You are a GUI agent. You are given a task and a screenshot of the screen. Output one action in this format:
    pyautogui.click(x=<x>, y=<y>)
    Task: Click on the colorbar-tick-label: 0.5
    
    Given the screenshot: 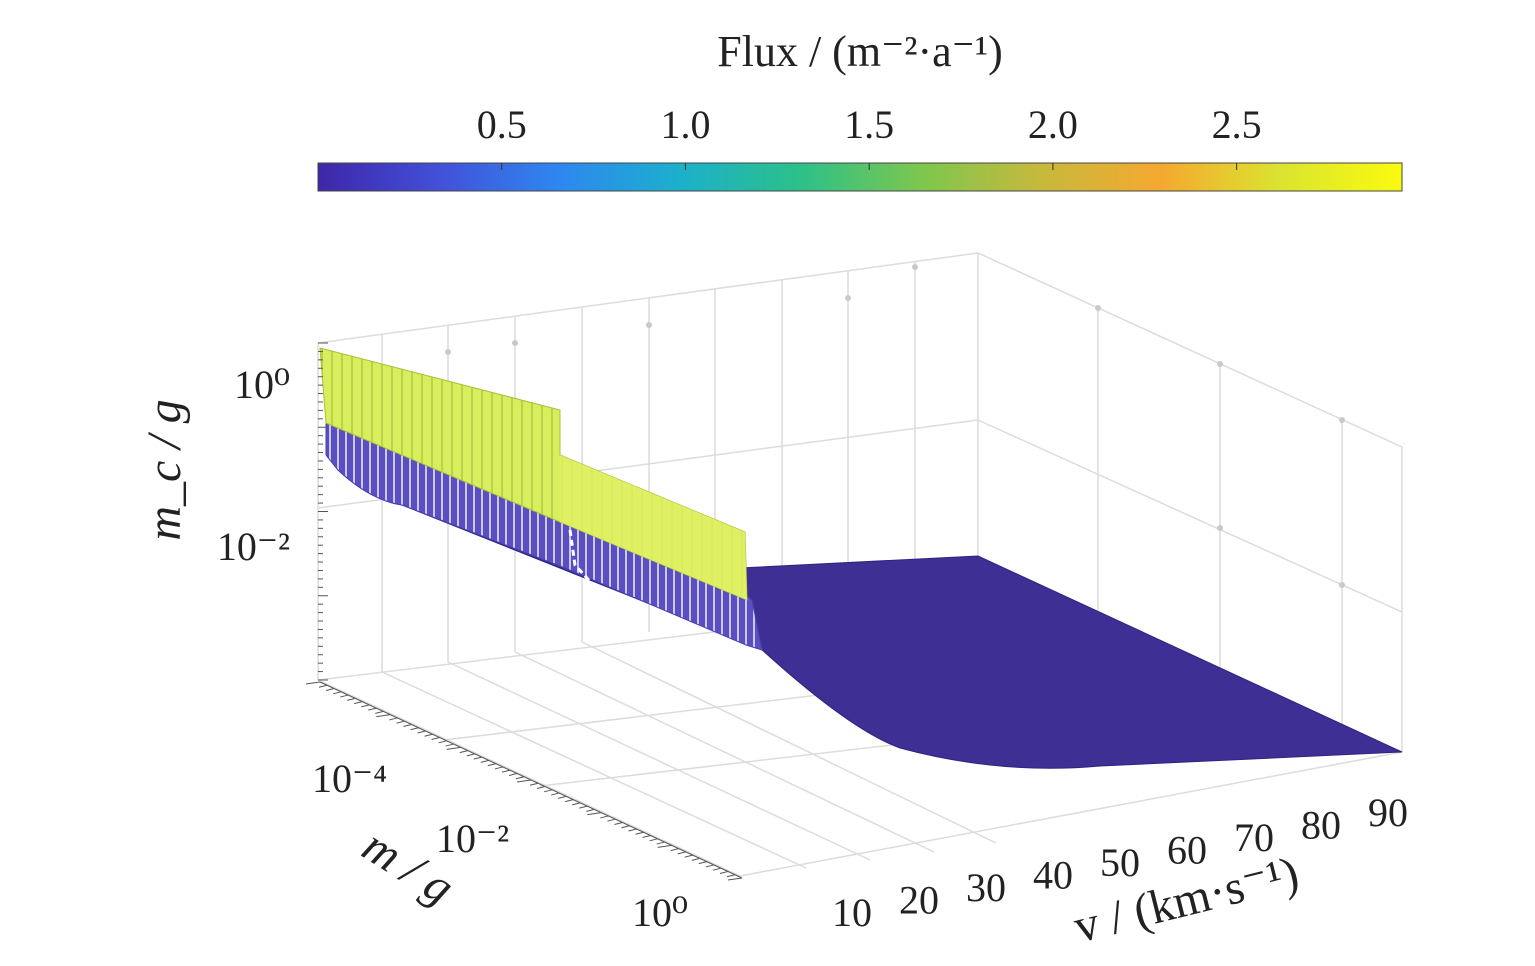 What is the action you would take?
    pyautogui.click(x=502, y=124)
    